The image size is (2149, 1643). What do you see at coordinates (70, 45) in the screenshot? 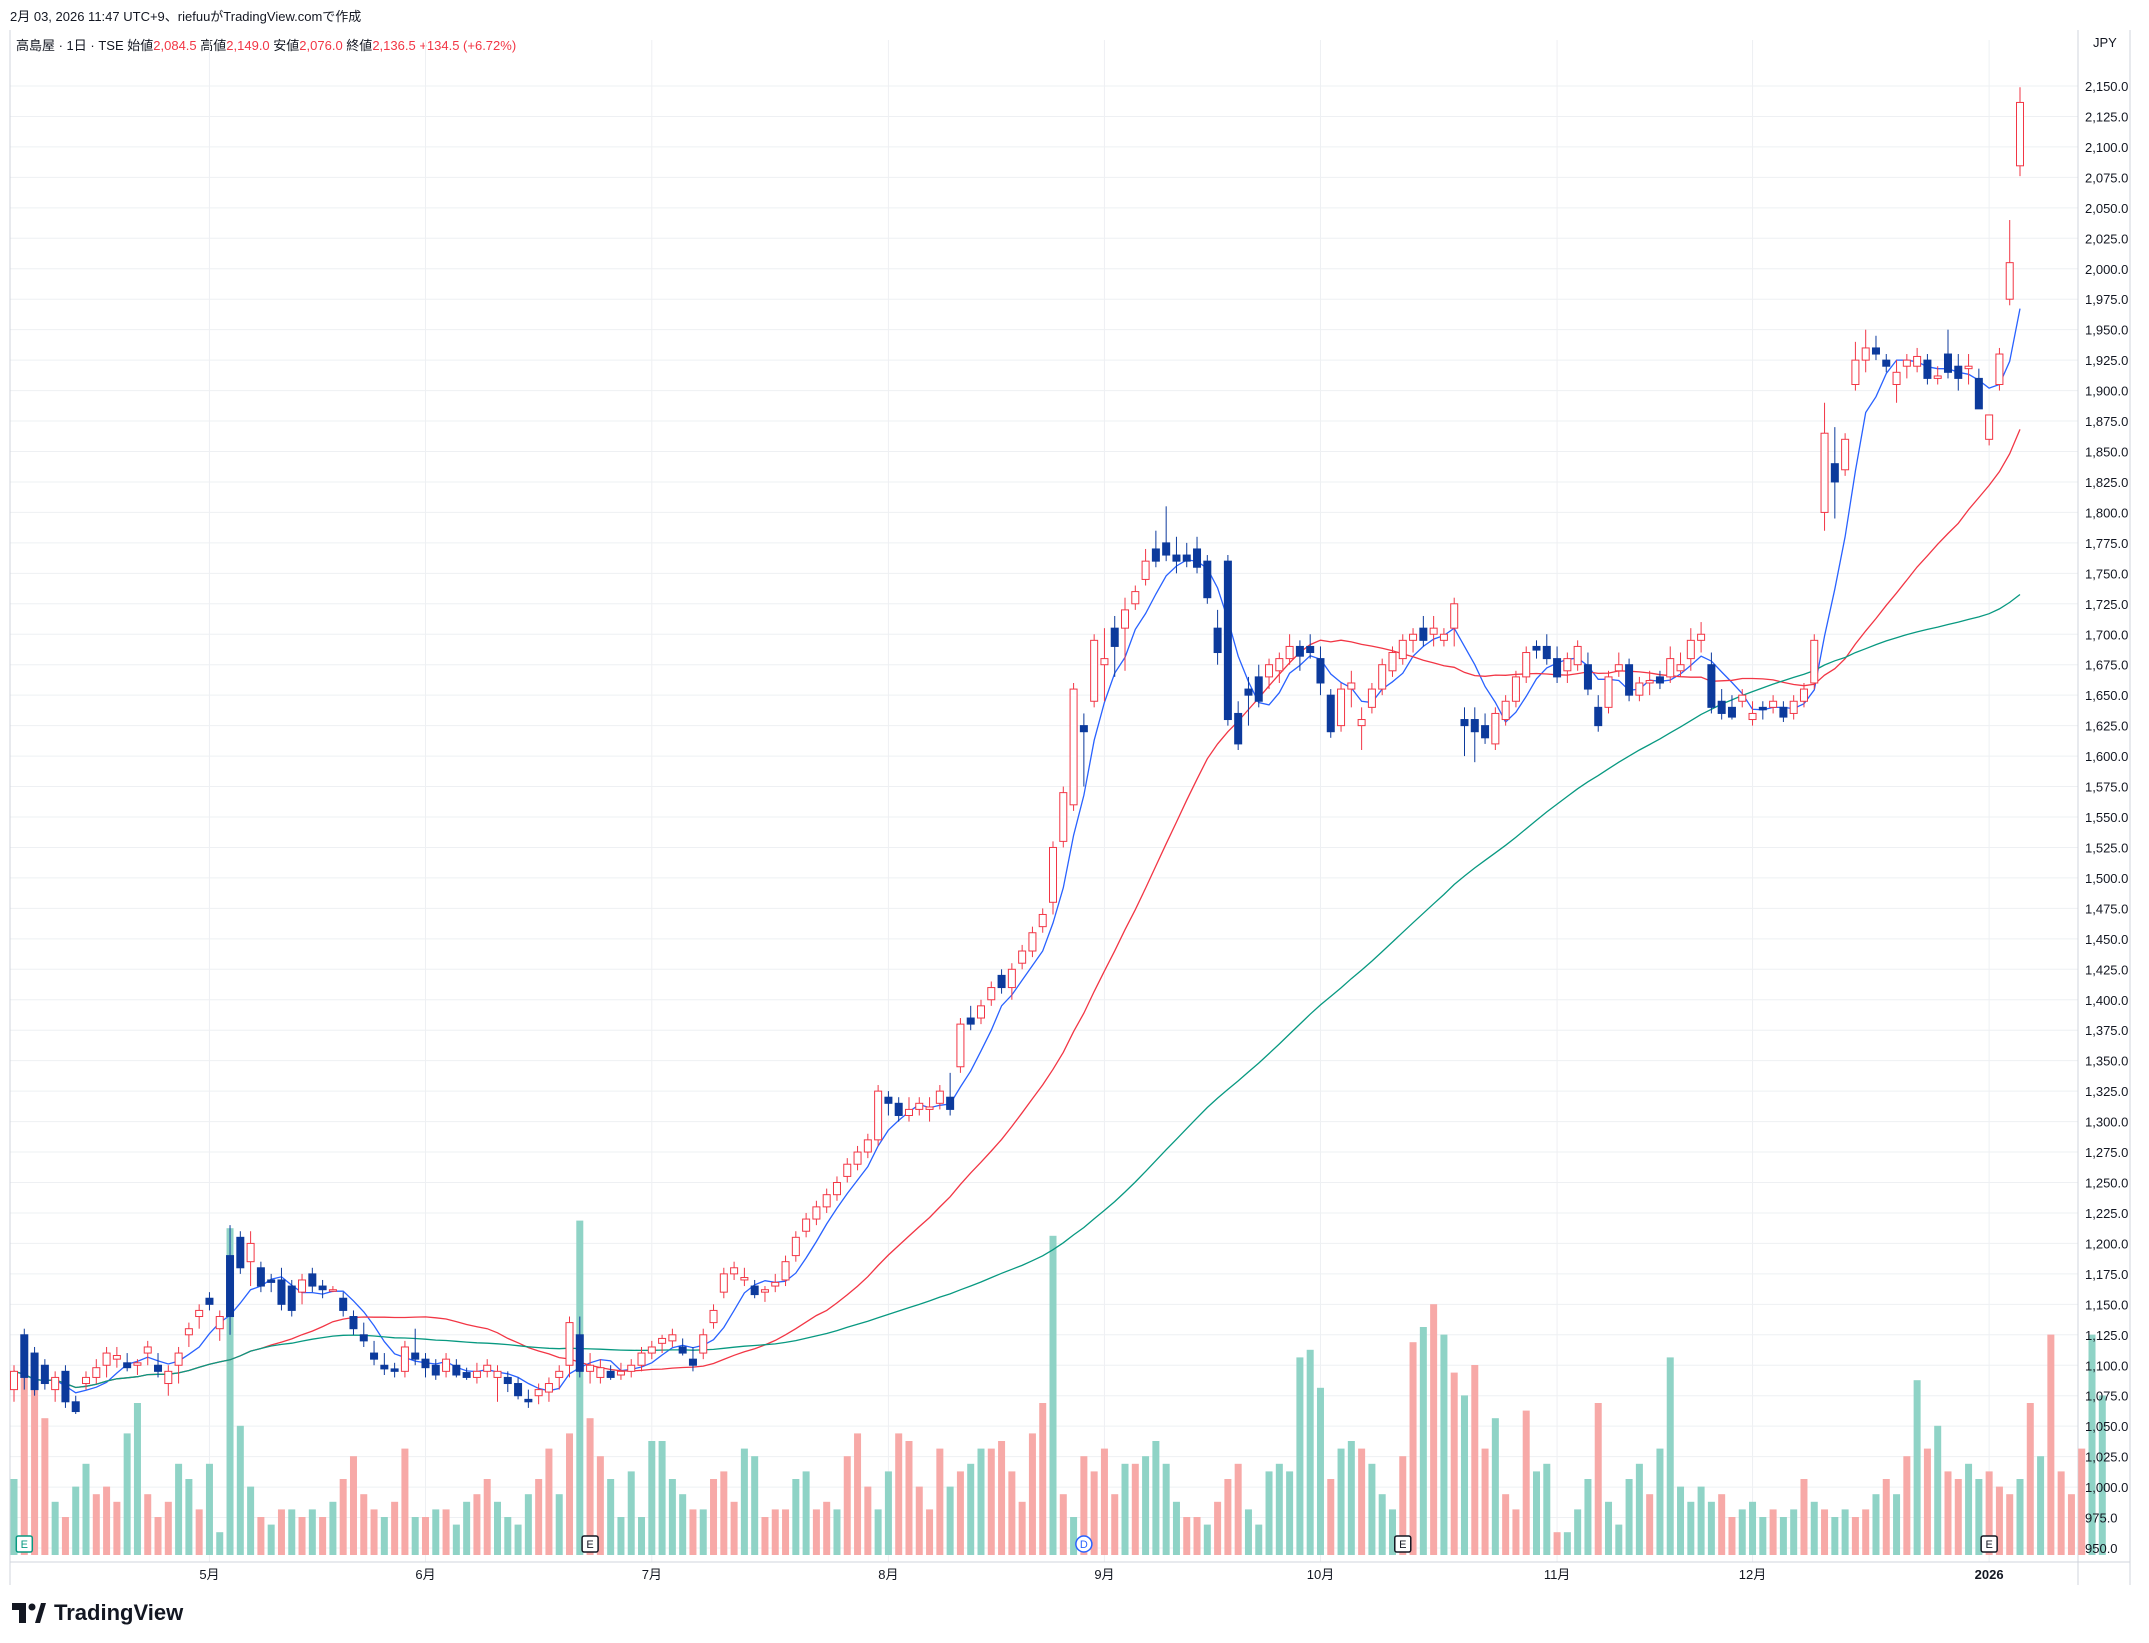
I see `symbol-label: 高島屋 · 1日 · TSE` at bounding box center [70, 45].